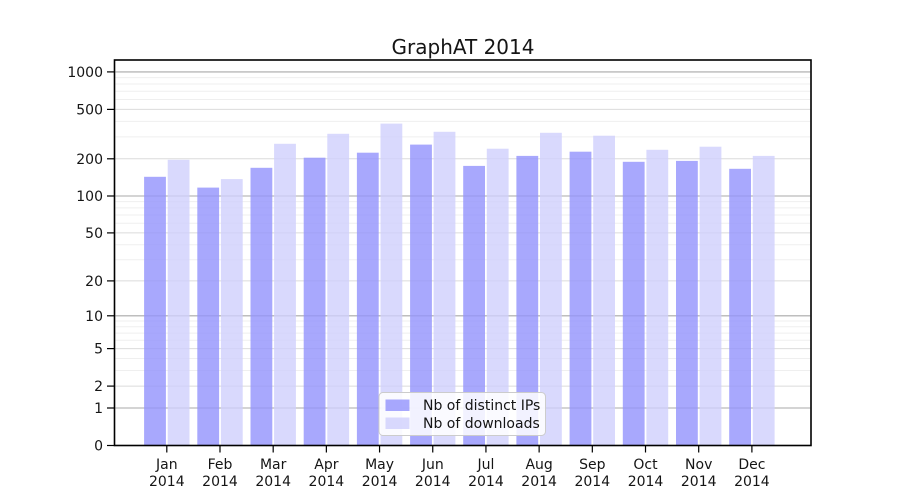 The height and width of the screenshot is (500, 900). What do you see at coordinates (752, 482) in the screenshot?
I see `x-tick-year-dec: 2014` at bounding box center [752, 482].